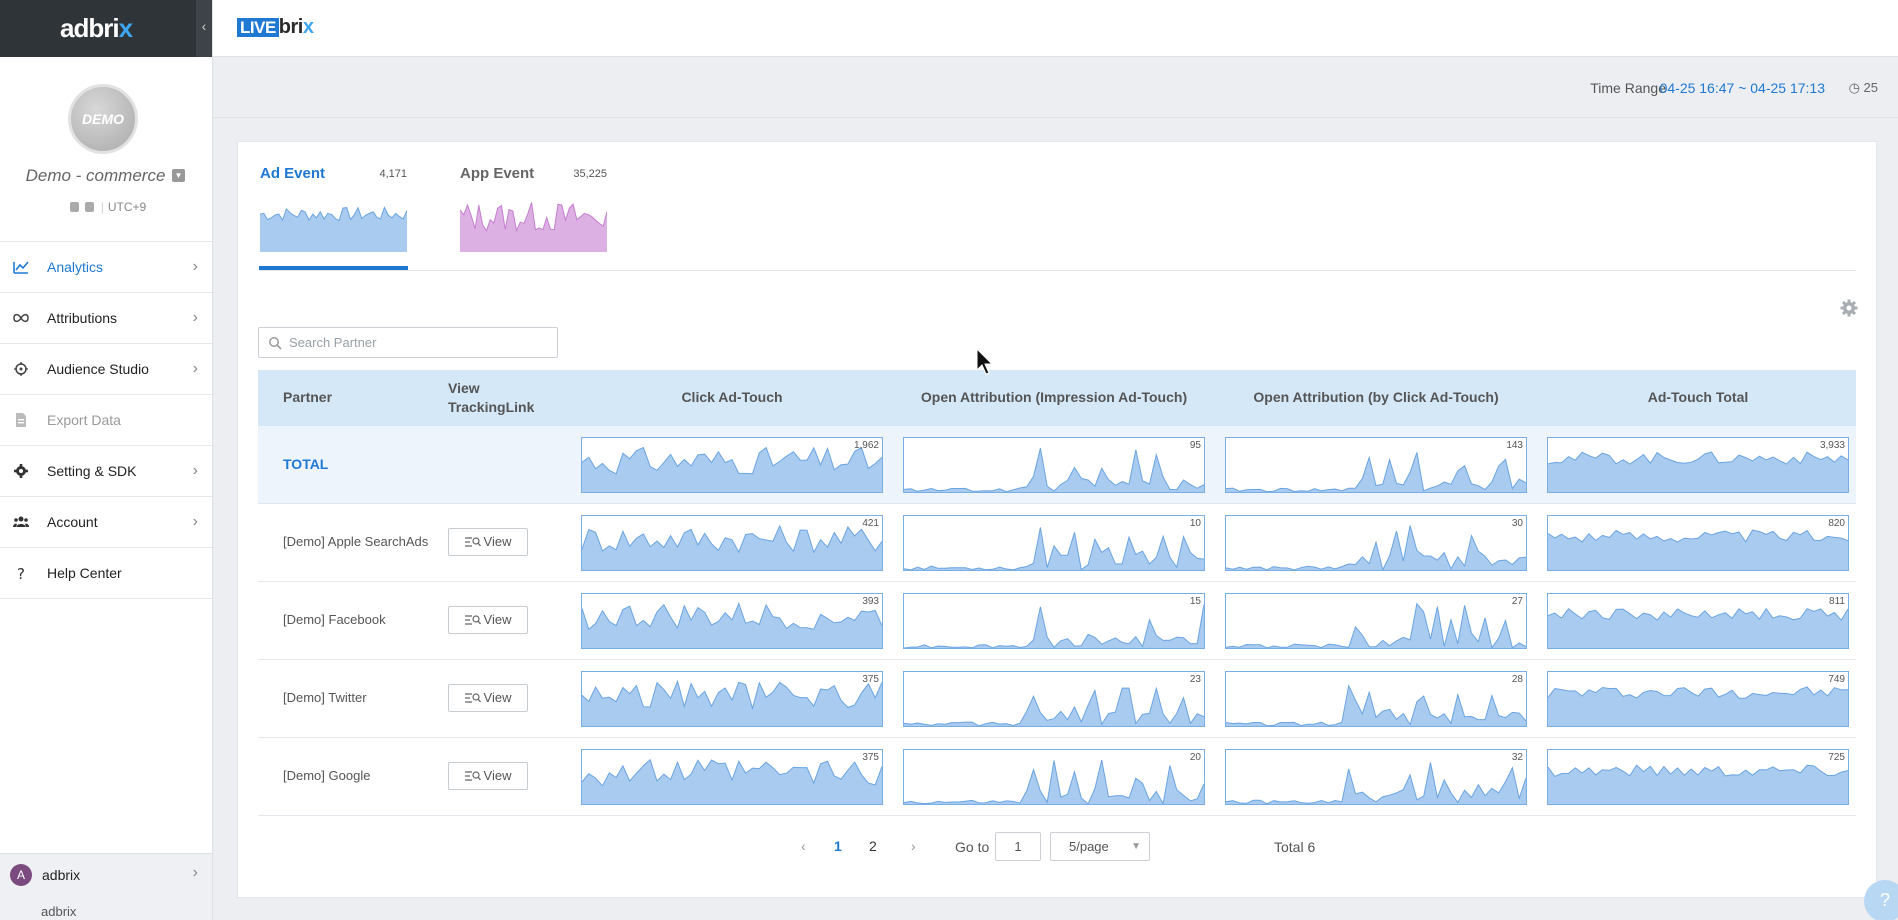 The image size is (1898, 920). I want to click on sparkline-cell: 421, so click(732, 543).